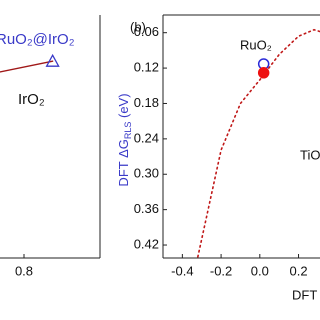 This screenshot has height=320, width=320. Describe the element at coordinates (146, 137) in the screenshot. I see `y-tick-label: 0.24` at that location.